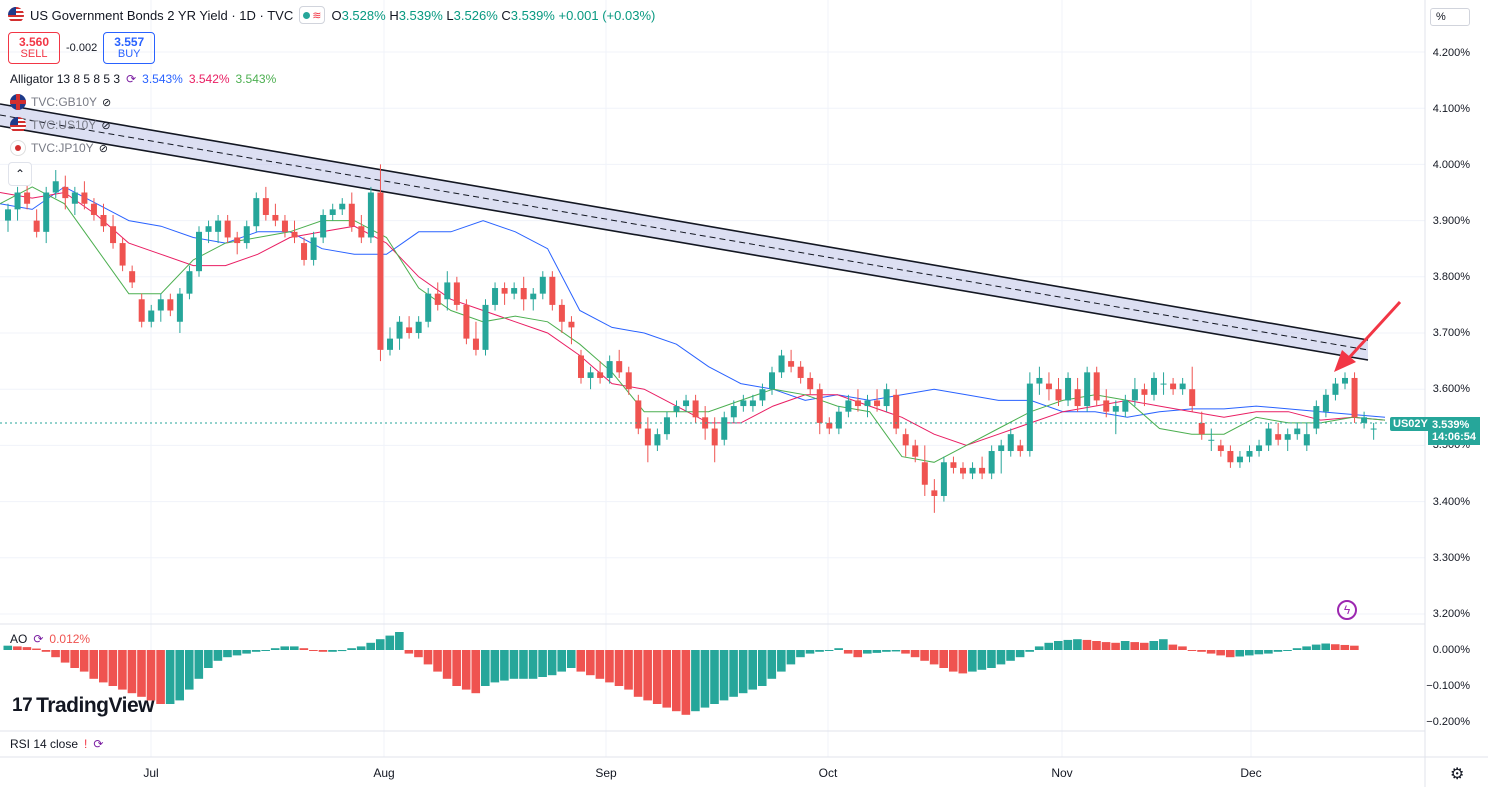  What do you see at coordinates (60, 125) in the screenshot?
I see `compare-symbol-us10y: TVC:US10Y ⊘` at bounding box center [60, 125].